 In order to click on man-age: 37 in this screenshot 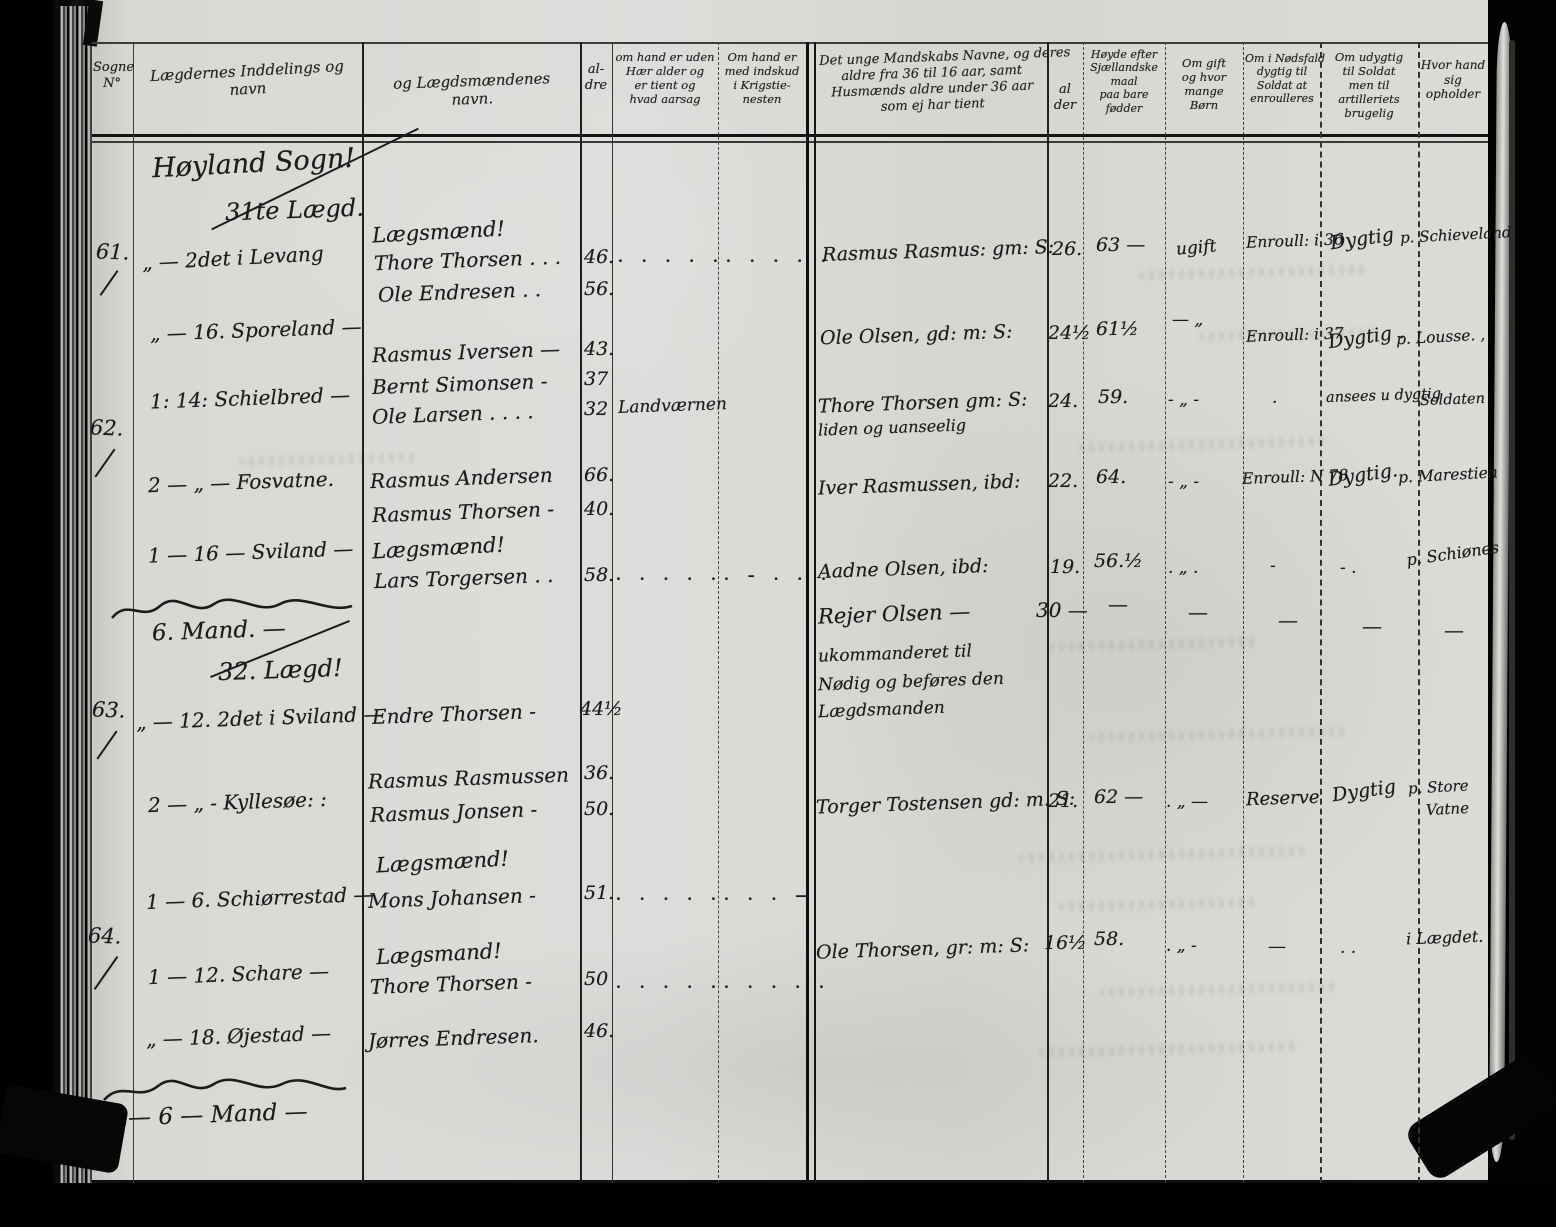, I will do `click(596, 379)`.